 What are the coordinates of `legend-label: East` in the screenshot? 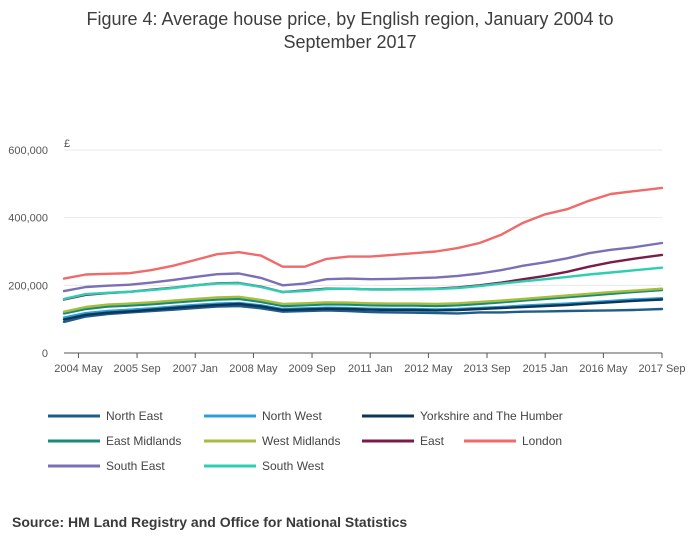 It's located at (432, 441).